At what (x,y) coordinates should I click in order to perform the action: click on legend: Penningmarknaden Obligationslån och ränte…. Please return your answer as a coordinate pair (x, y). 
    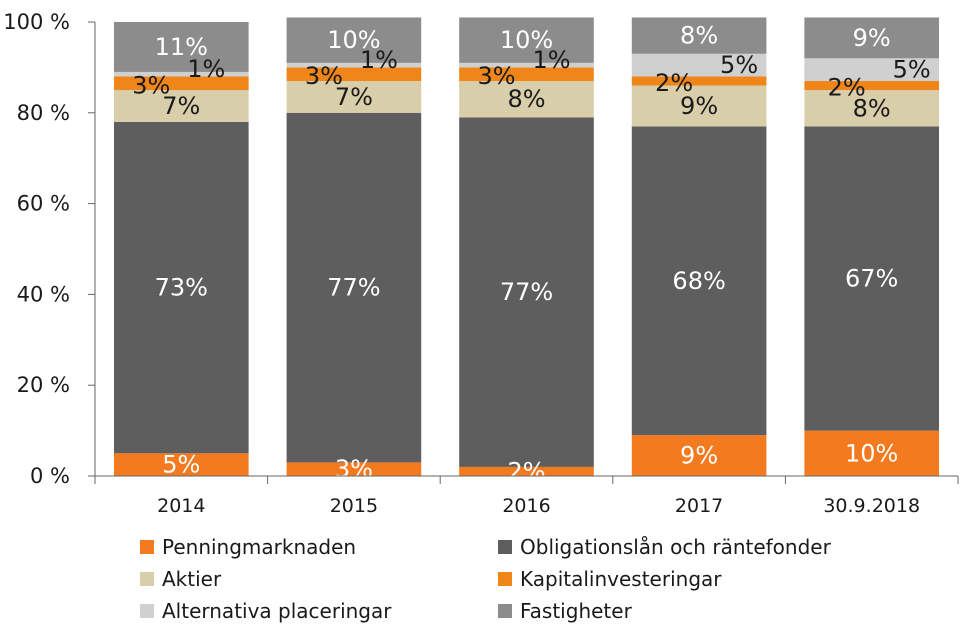
    Looking at the image, I should click on (486, 579).